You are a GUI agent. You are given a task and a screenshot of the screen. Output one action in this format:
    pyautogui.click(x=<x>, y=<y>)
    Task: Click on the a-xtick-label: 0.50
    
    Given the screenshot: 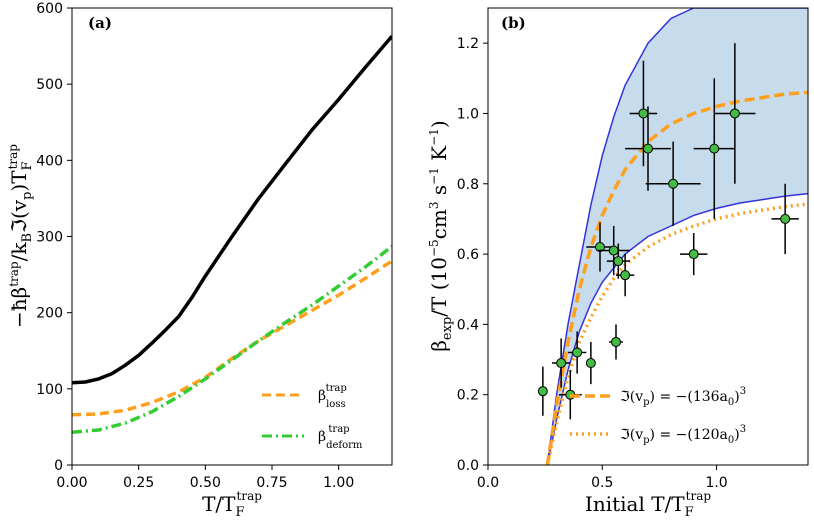 What is the action you would take?
    pyautogui.click(x=205, y=483)
    